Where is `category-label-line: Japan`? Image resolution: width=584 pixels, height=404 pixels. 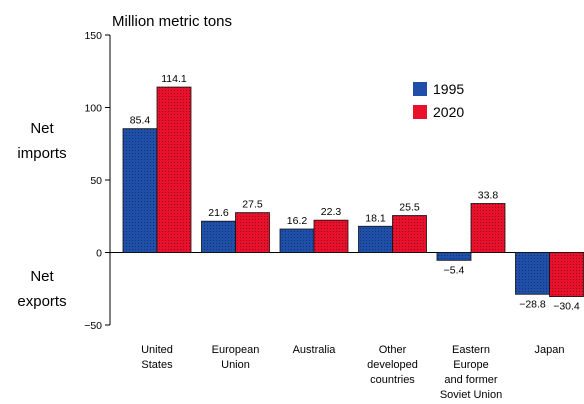 category-label-line: Japan is located at coordinates (550, 350).